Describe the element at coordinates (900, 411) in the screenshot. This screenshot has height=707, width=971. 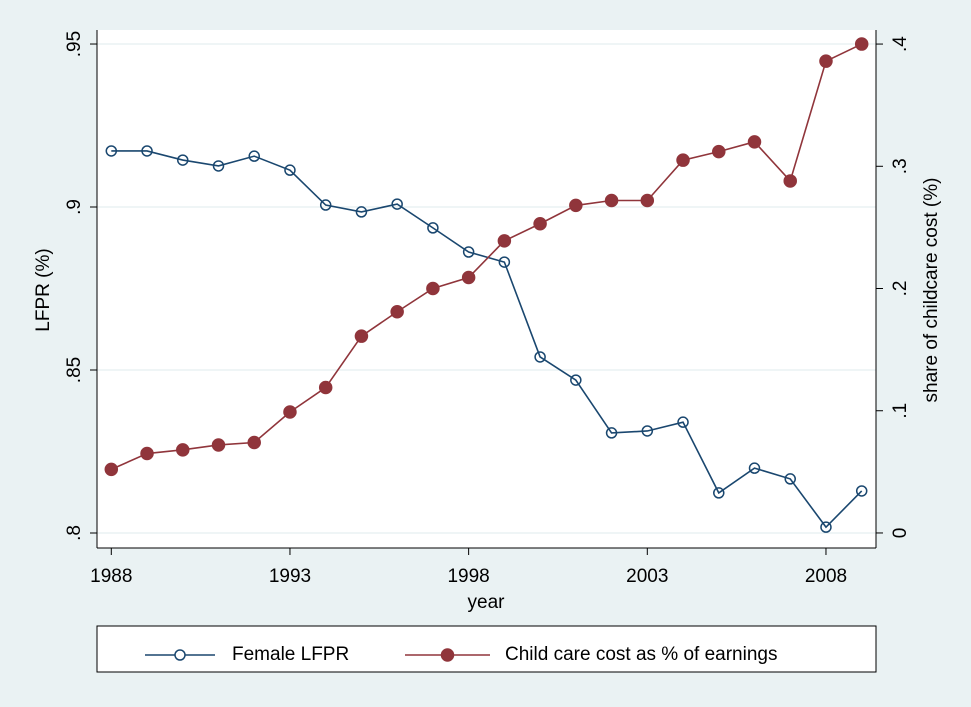
I see `y2-tick-label: .1` at that location.